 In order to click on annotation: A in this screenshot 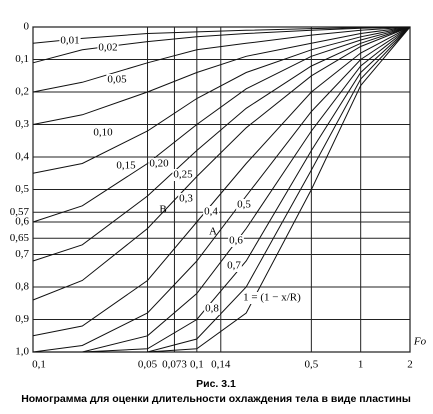, I will do `click(213, 232)`.